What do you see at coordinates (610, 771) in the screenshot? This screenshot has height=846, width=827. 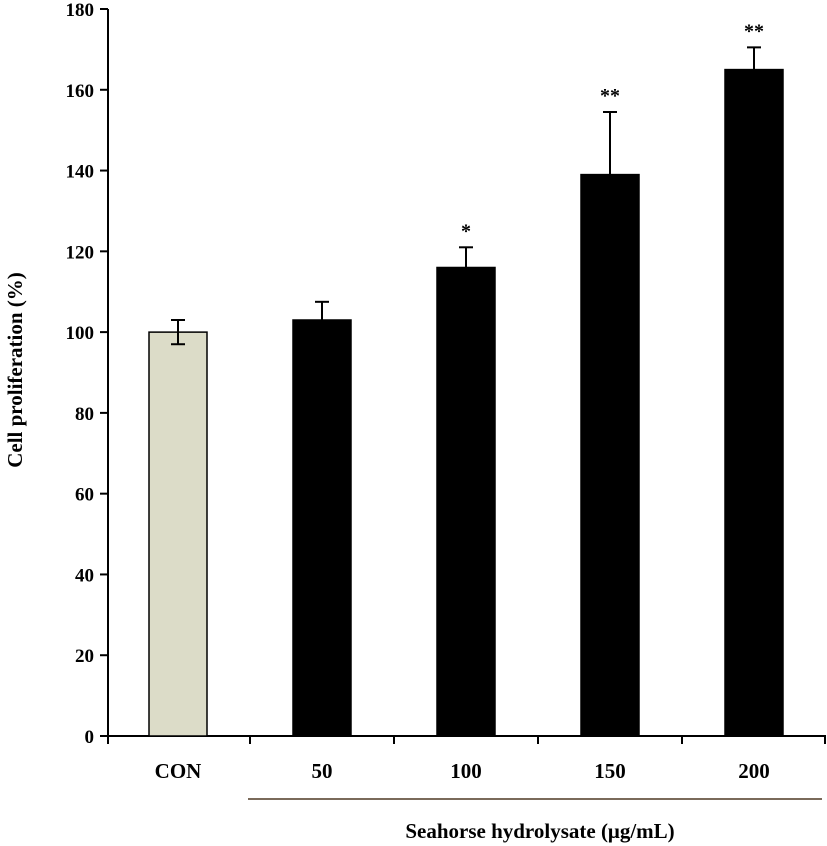 I see `x-tick-label: 150` at bounding box center [610, 771].